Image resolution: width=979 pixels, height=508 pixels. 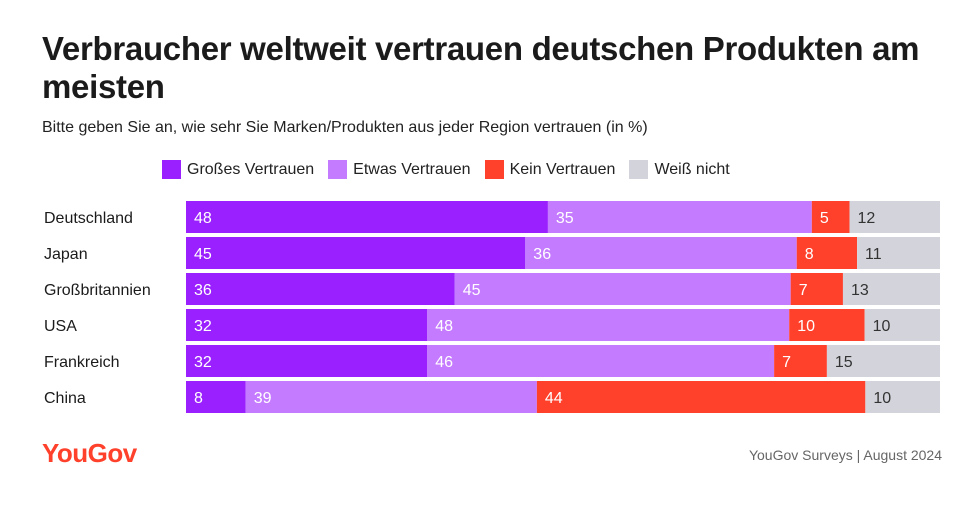 I want to click on legend-swatch-etwas, so click(x=338, y=169).